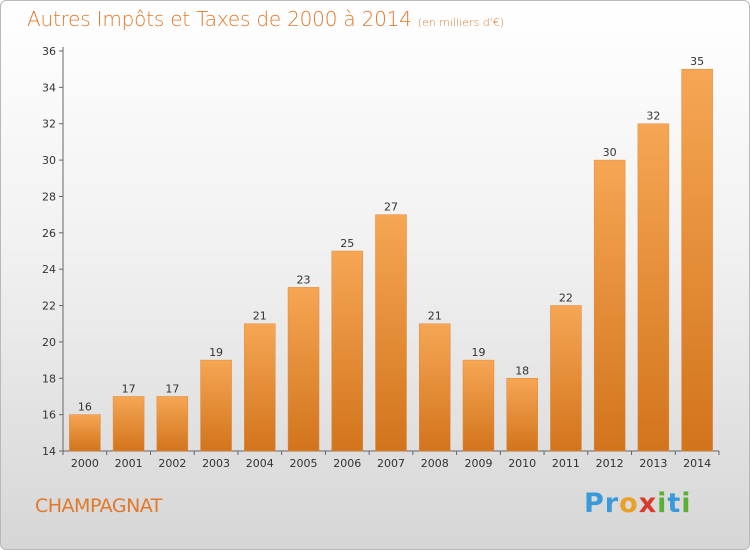  Describe the element at coordinates (460, 22) in the screenshot. I see `chart-unit-note: (en milliers d'€)` at that location.